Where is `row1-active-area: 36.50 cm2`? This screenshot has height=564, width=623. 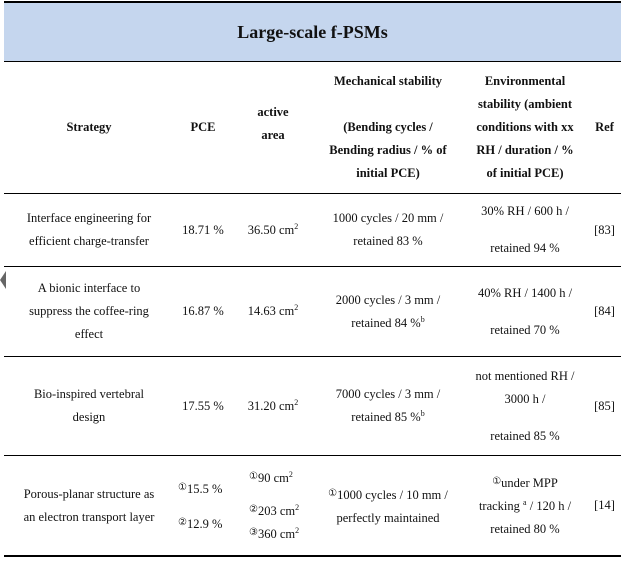
row1-active-area: 36.50 cm2 is located at coordinates (273, 229).